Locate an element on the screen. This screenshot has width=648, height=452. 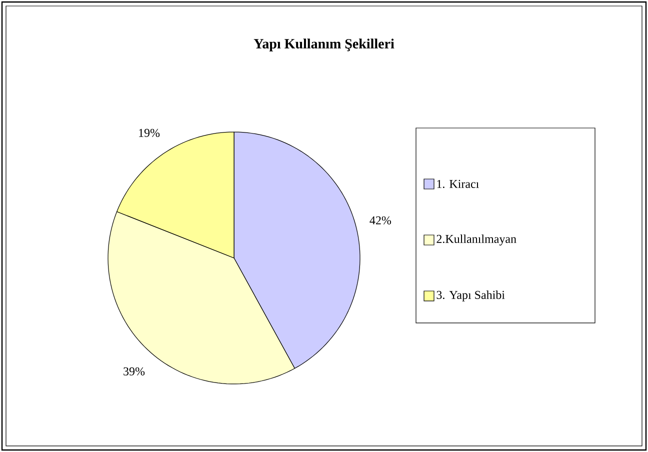
data-label: 19% is located at coordinates (149, 133).